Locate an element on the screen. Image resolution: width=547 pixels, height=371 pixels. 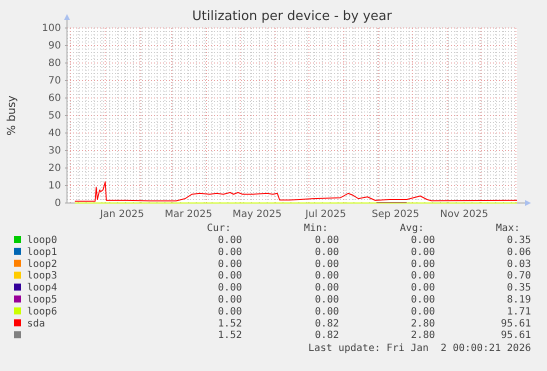
x-tick-label: May 2025 is located at coordinates (257, 214).